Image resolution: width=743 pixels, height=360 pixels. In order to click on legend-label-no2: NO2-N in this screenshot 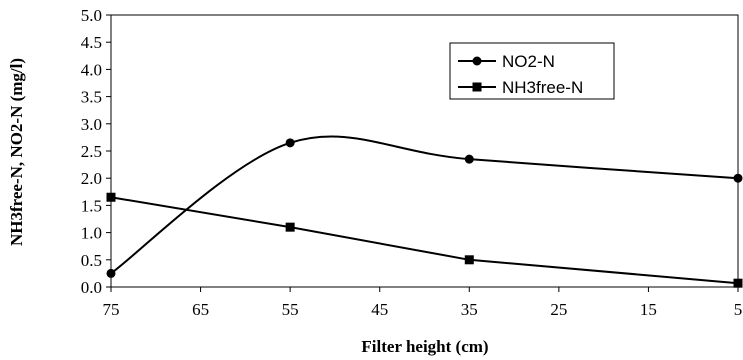, I will do `click(528, 61)`.